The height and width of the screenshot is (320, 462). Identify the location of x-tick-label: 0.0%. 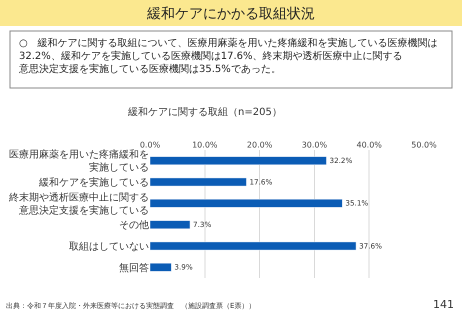
(150, 145).